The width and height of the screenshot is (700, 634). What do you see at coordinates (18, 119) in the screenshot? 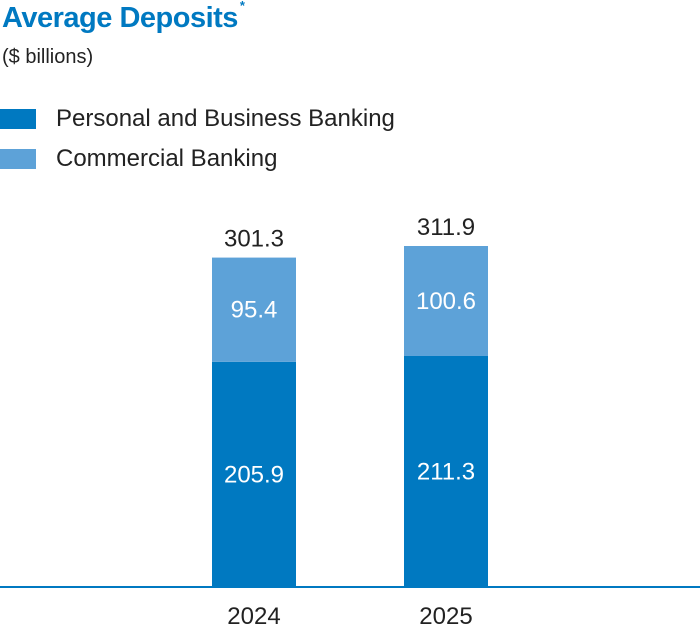
I see `legend-swatch-personal-business` at bounding box center [18, 119].